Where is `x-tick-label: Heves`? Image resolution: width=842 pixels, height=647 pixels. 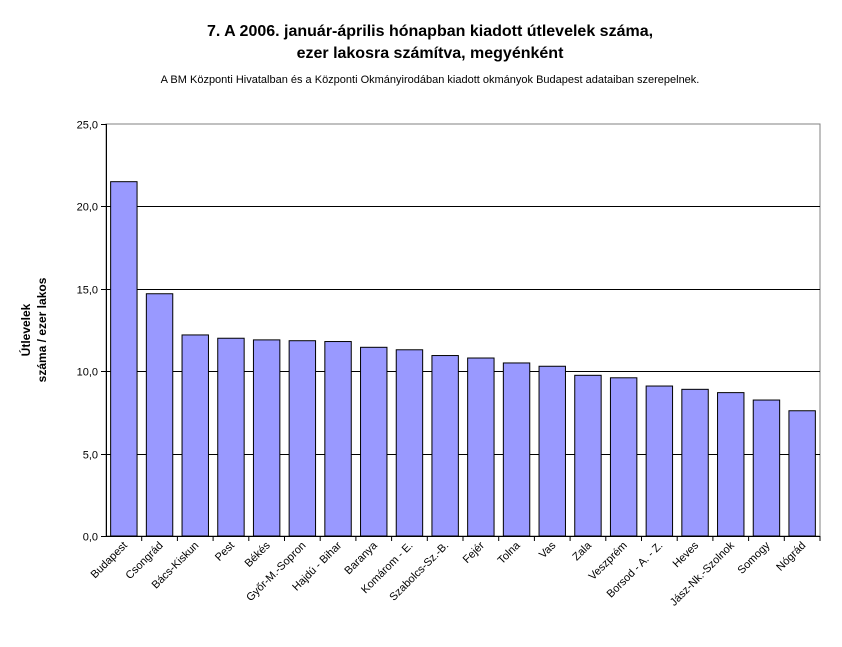 x-tick-label: Heves is located at coordinates (686, 554).